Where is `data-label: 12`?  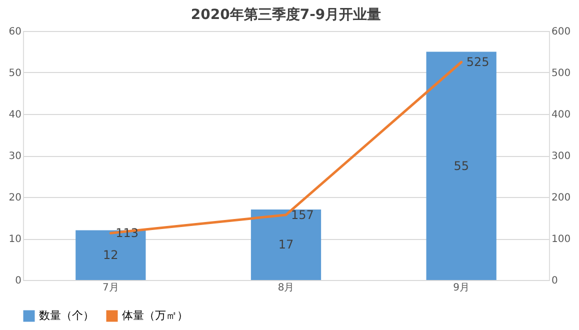 data-label: 12 is located at coordinates (110, 255).